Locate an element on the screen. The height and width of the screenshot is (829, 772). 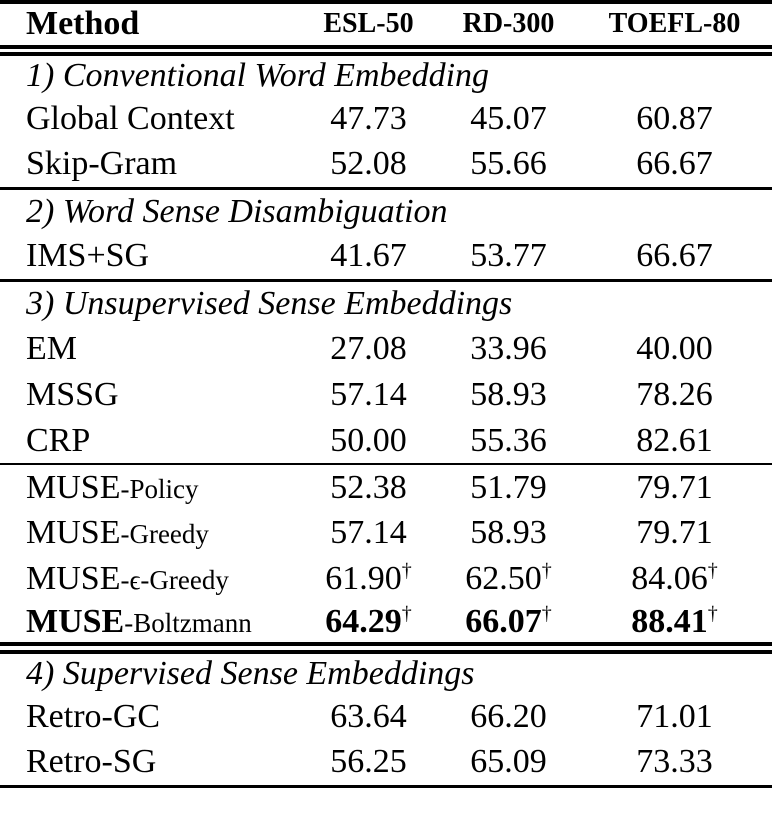
score-cell-rd-300: 65.09 is located at coordinates (508, 764).